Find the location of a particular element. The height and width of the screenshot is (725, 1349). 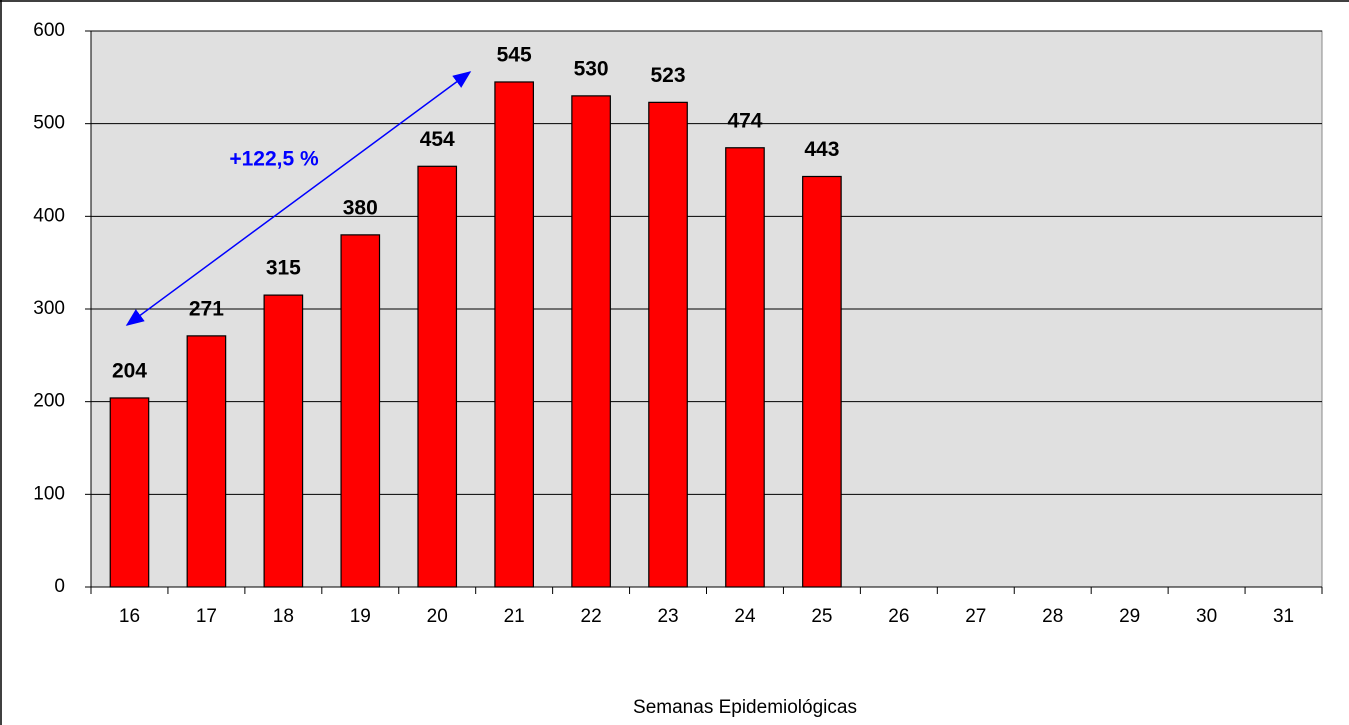

x-tick-label: 17 is located at coordinates (206, 616).